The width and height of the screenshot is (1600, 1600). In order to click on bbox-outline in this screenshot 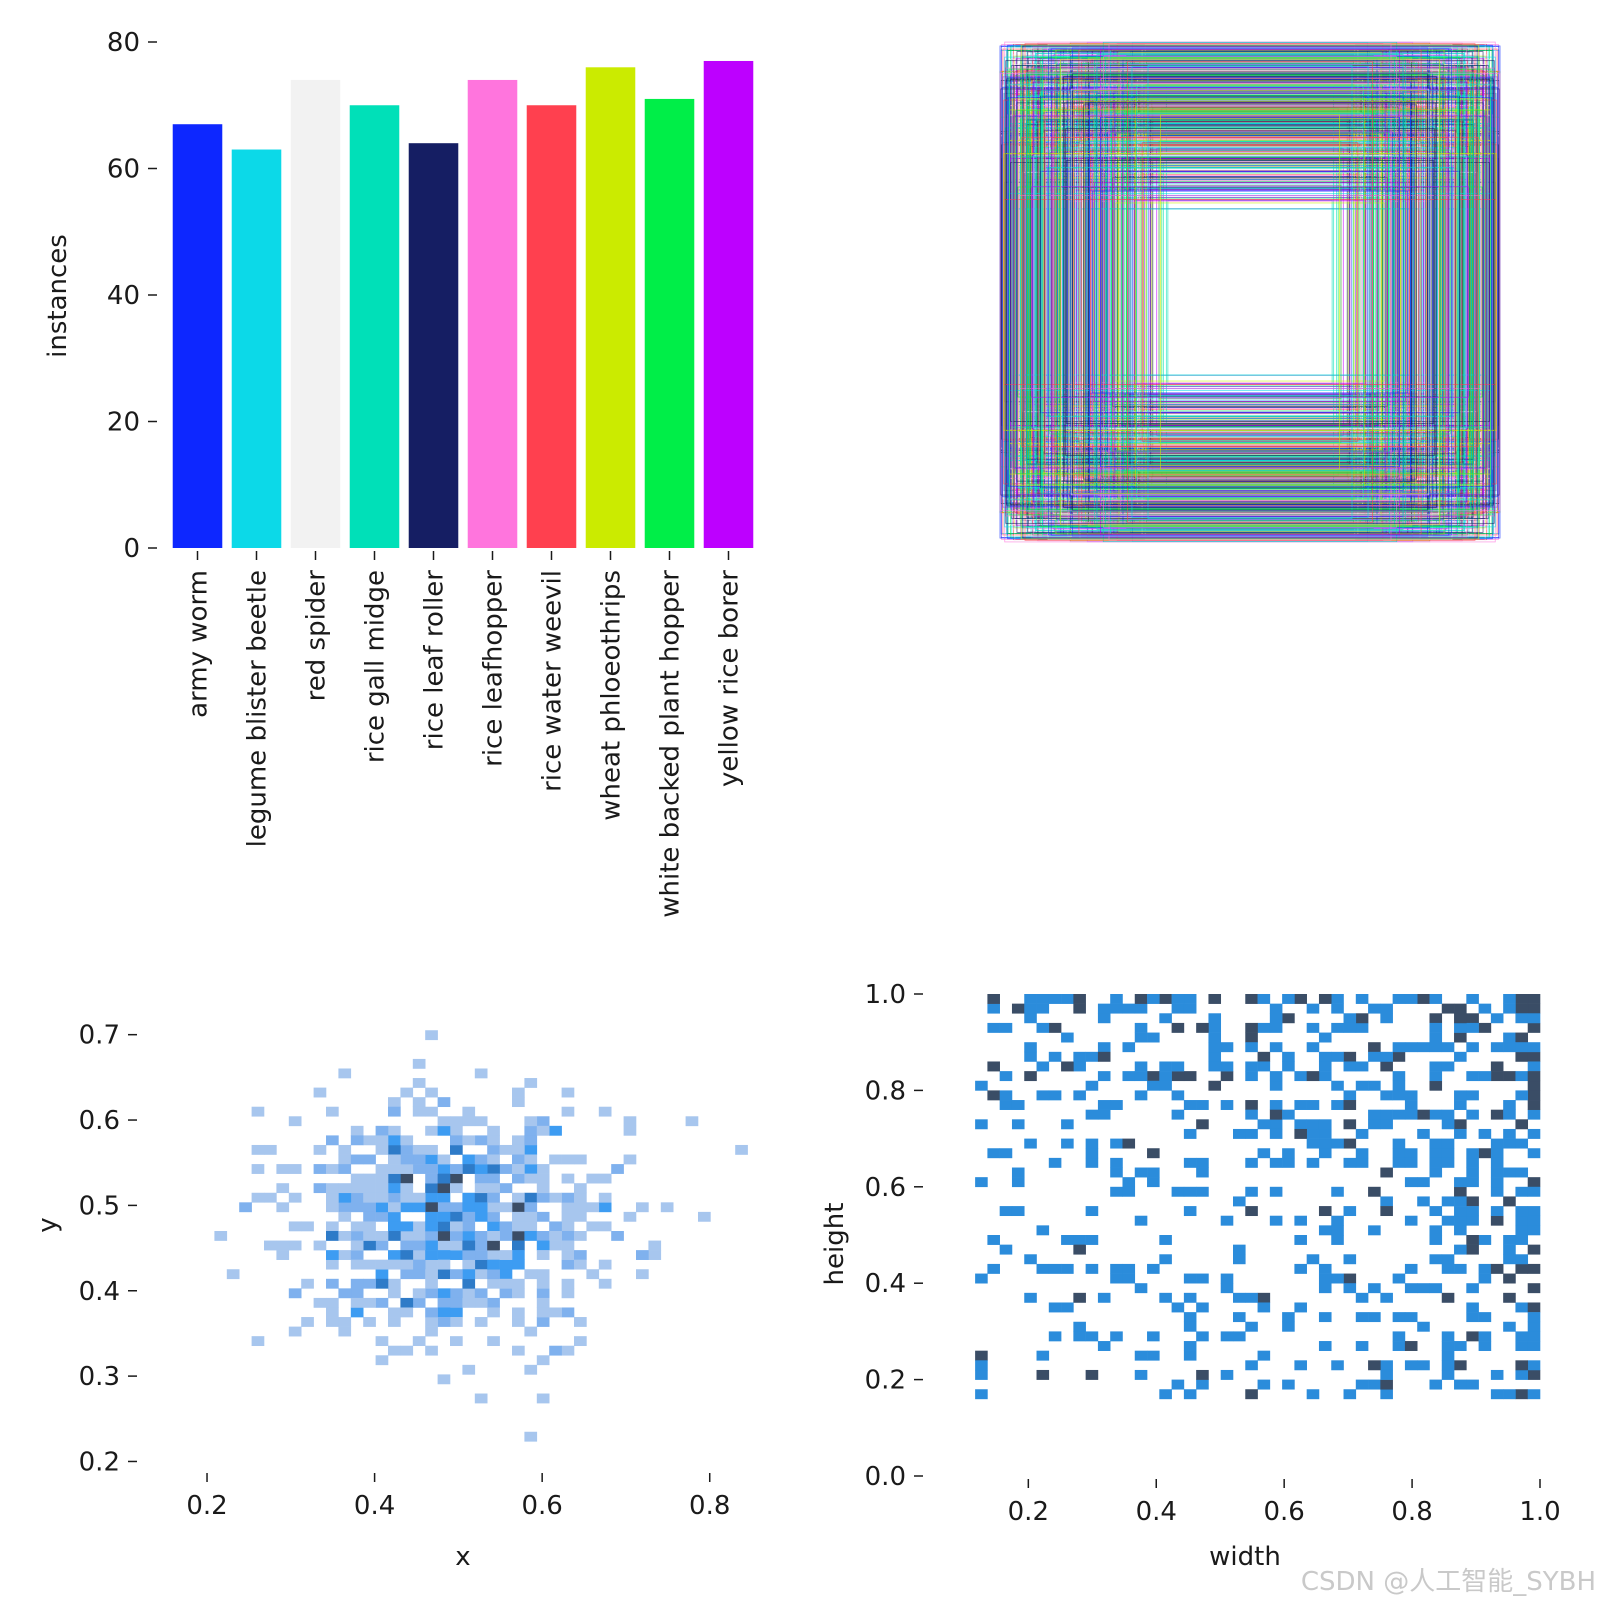, I will do `click(1250, 292)`.